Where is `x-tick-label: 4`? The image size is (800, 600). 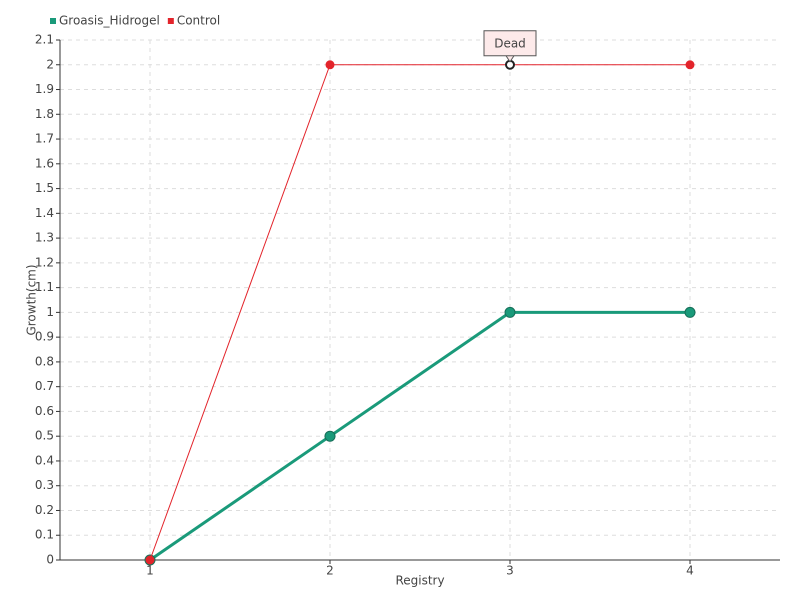 x-tick-label: 4 is located at coordinates (690, 571).